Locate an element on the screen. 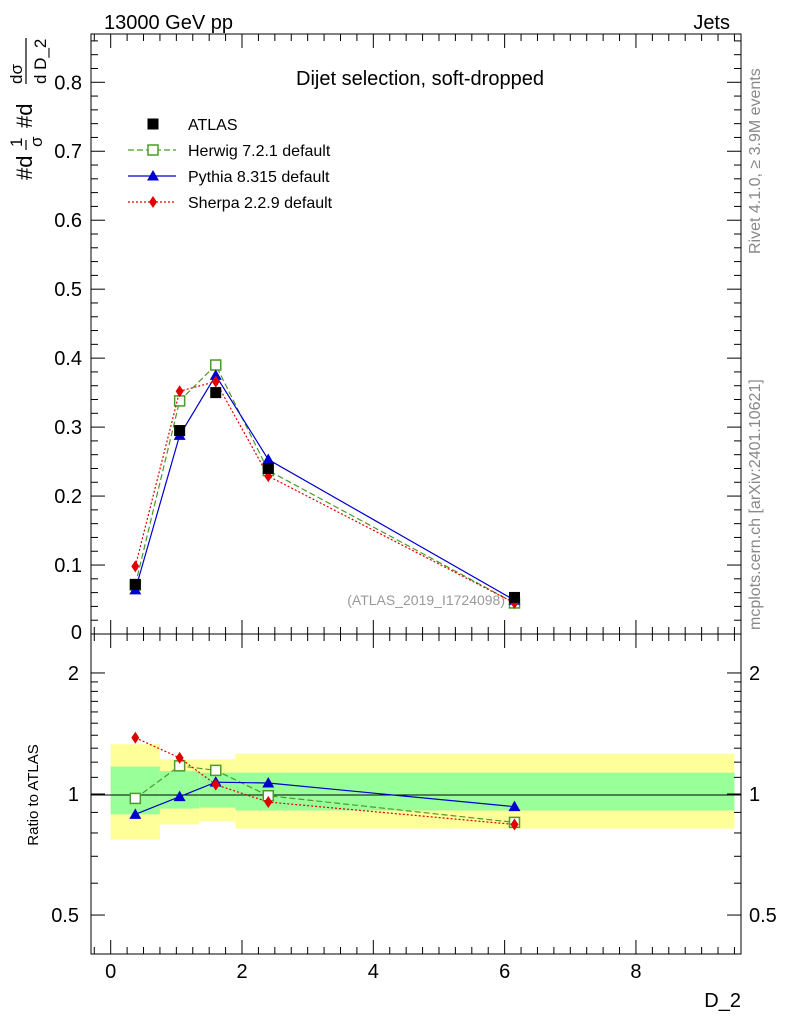  x-tick-label: 4 is located at coordinates (373, 972).